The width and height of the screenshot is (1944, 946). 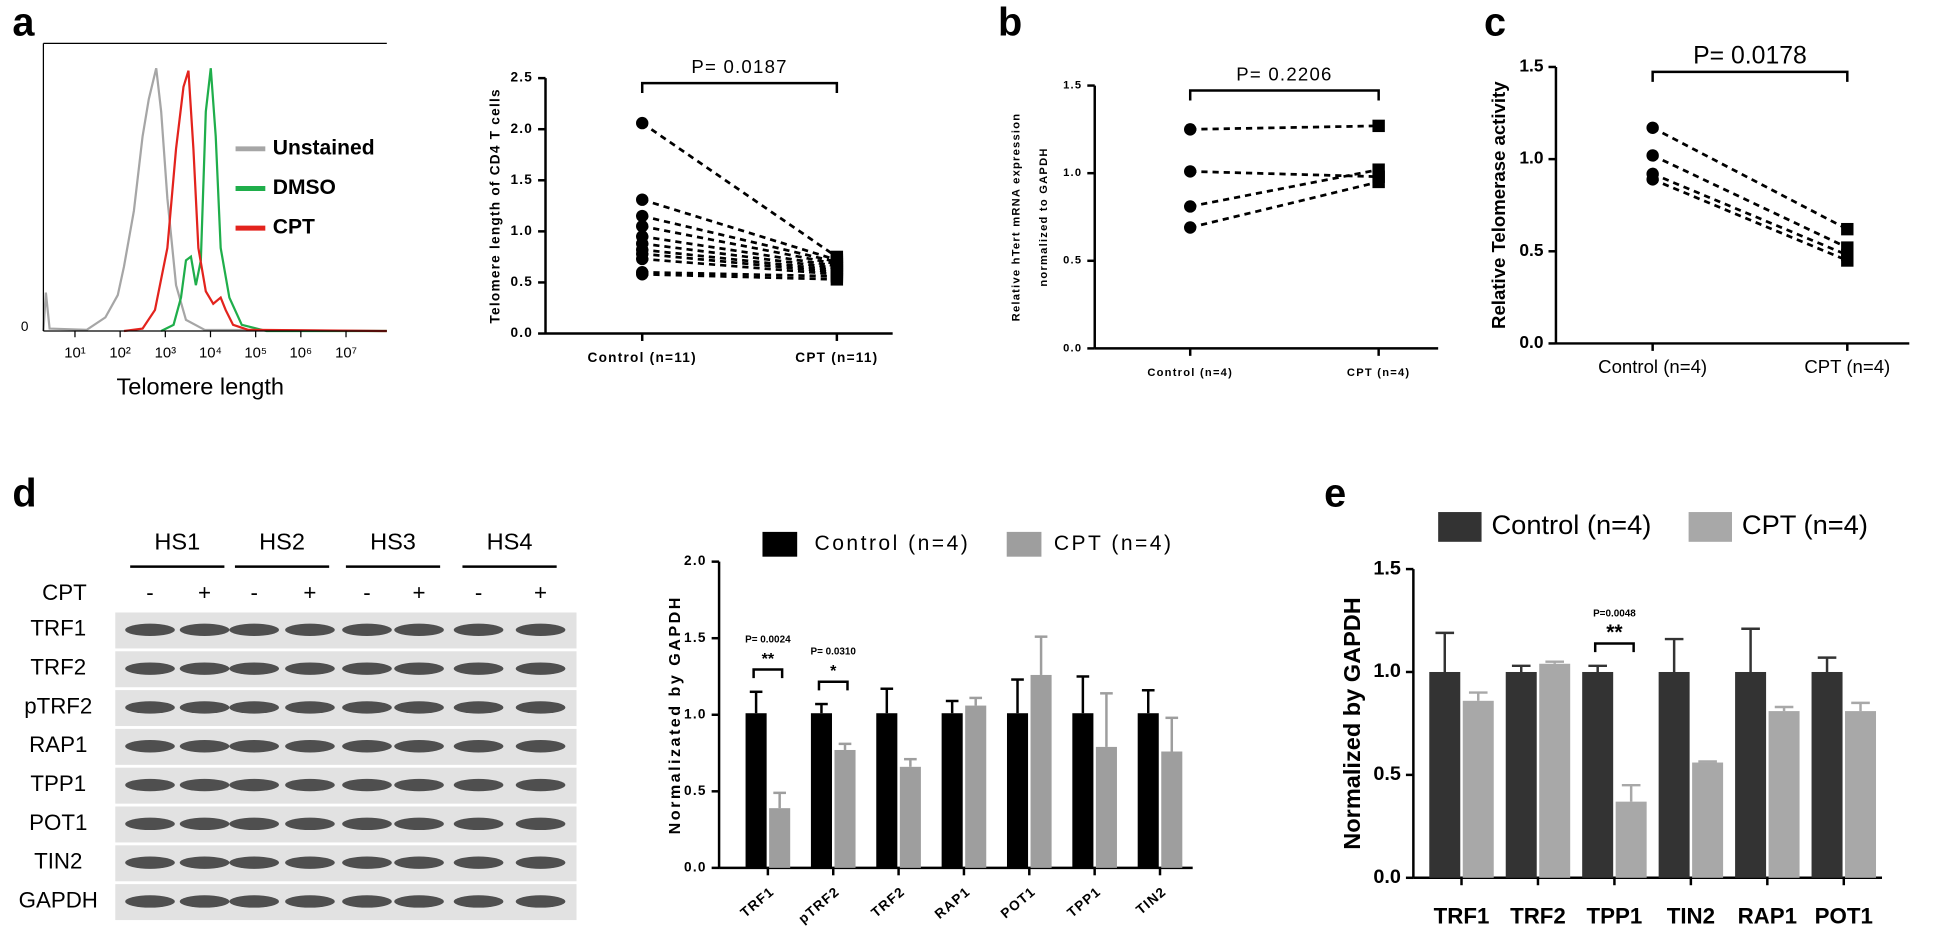 What do you see at coordinates (166, 353) in the screenshot?
I see `x-tick-label: 10³` at bounding box center [166, 353].